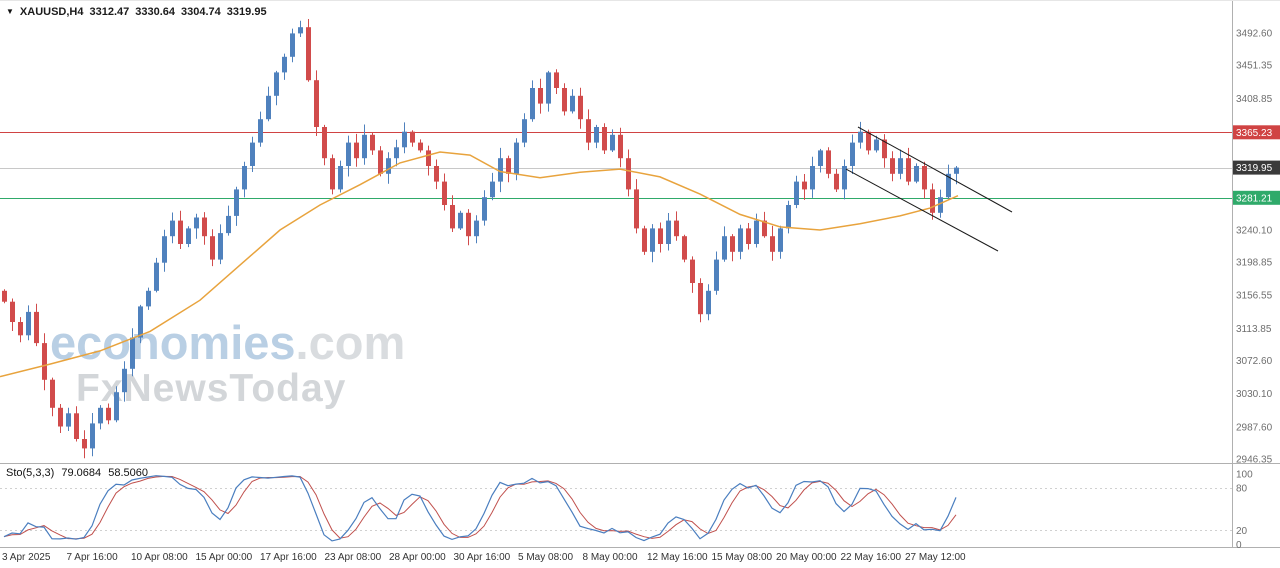 Image resolution: width=1280 pixels, height=568 pixels. What do you see at coordinates (51, 12) in the screenshot?
I see `symbol-label: XAUUSD,H4` at bounding box center [51, 12].